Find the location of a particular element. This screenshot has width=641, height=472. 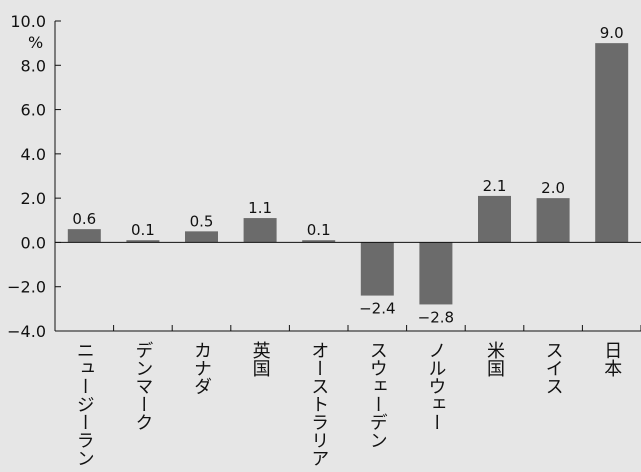

data-label: 9.0 is located at coordinates (612, 33).